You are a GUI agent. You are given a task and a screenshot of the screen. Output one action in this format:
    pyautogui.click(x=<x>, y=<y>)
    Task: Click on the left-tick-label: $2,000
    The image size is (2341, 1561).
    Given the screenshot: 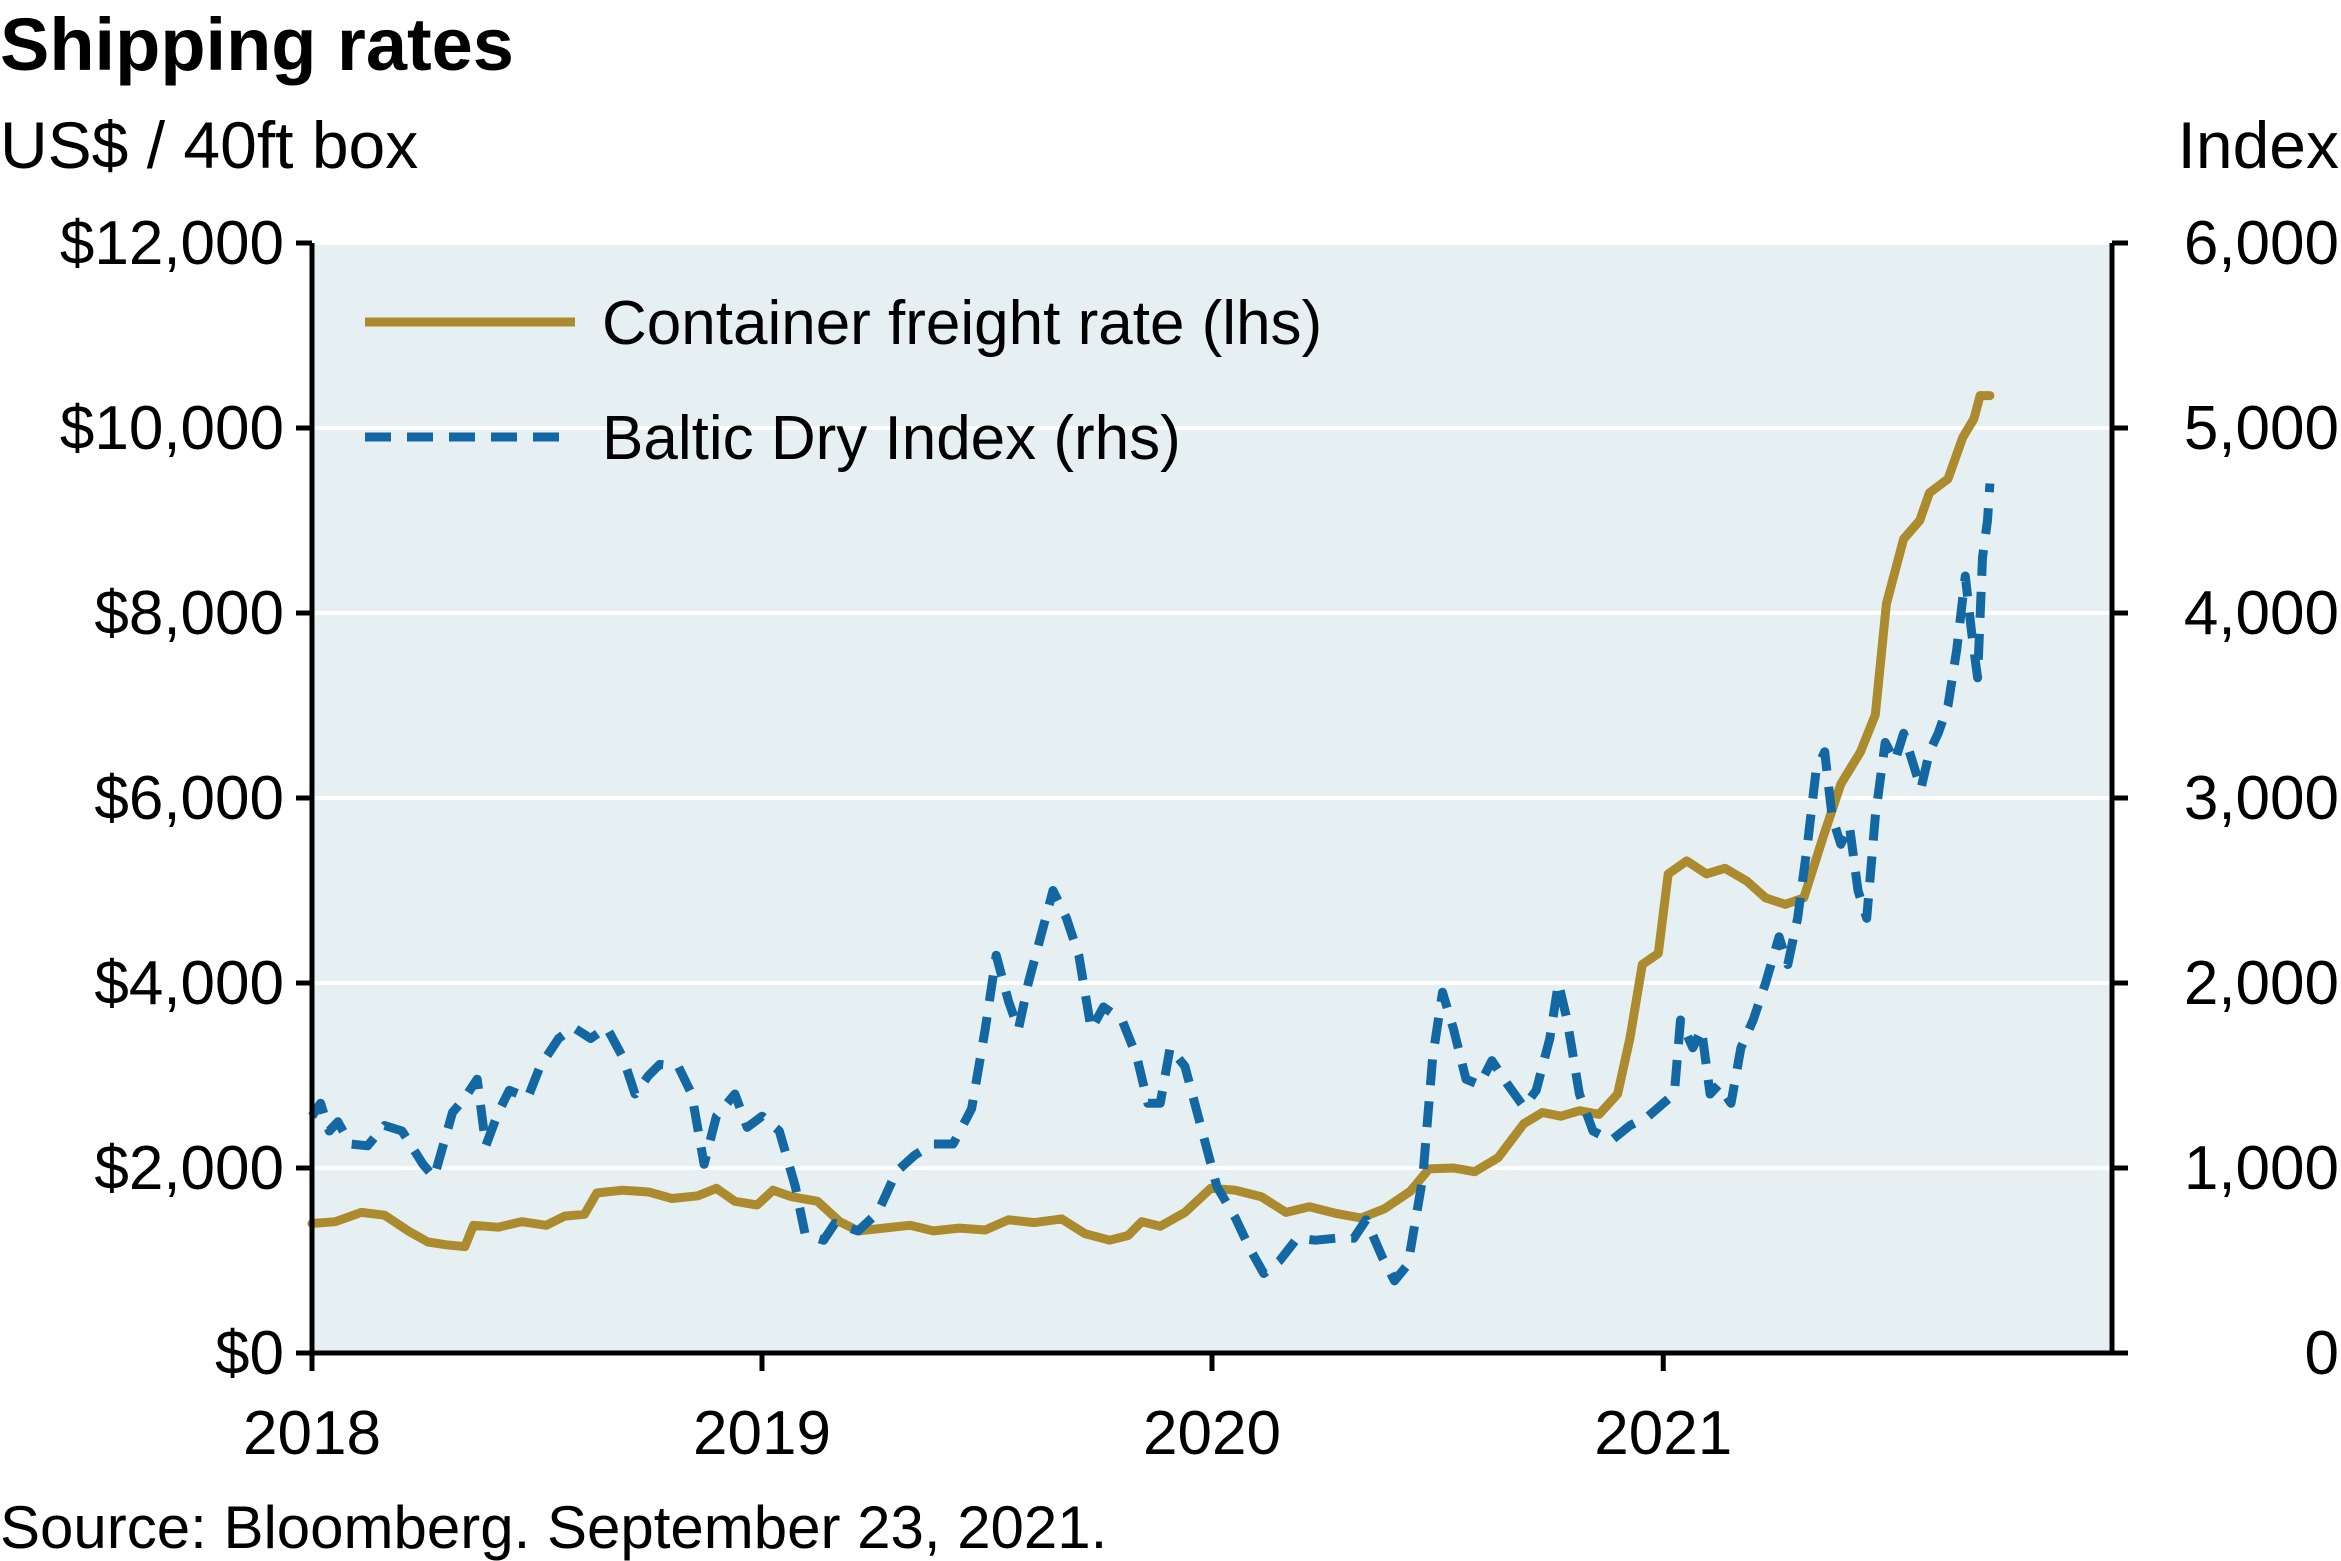 What is the action you would take?
    pyautogui.click(x=189, y=1168)
    